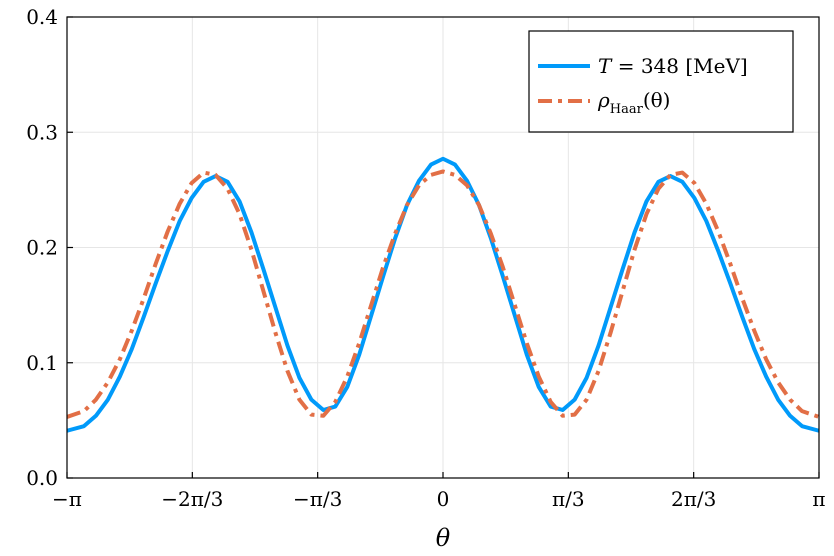 Image resolution: width=834 pixels, height=556 pixels. Describe the element at coordinates (42, 248) in the screenshot. I see `y-tick-label-2: 0.2` at that location.